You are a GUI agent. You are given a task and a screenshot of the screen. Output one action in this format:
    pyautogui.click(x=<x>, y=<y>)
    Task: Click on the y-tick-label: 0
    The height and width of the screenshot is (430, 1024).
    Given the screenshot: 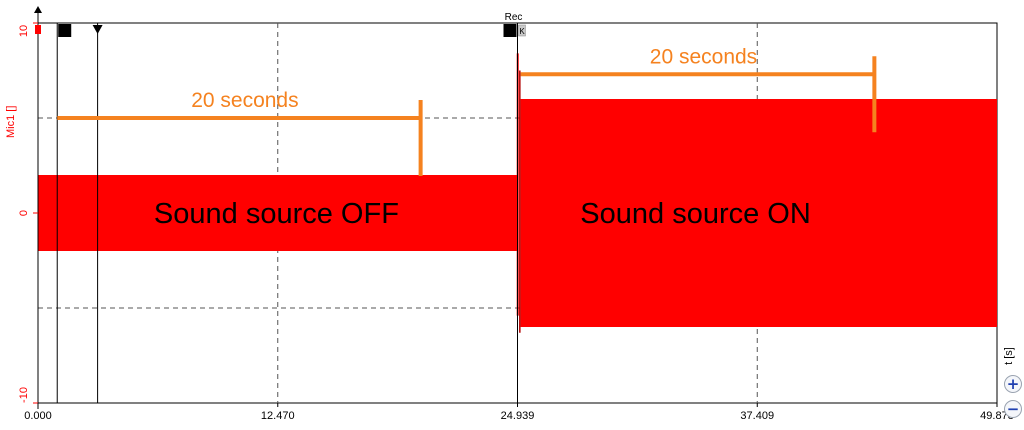 What is the action you would take?
    pyautogui.click(x=24, y=213)
    